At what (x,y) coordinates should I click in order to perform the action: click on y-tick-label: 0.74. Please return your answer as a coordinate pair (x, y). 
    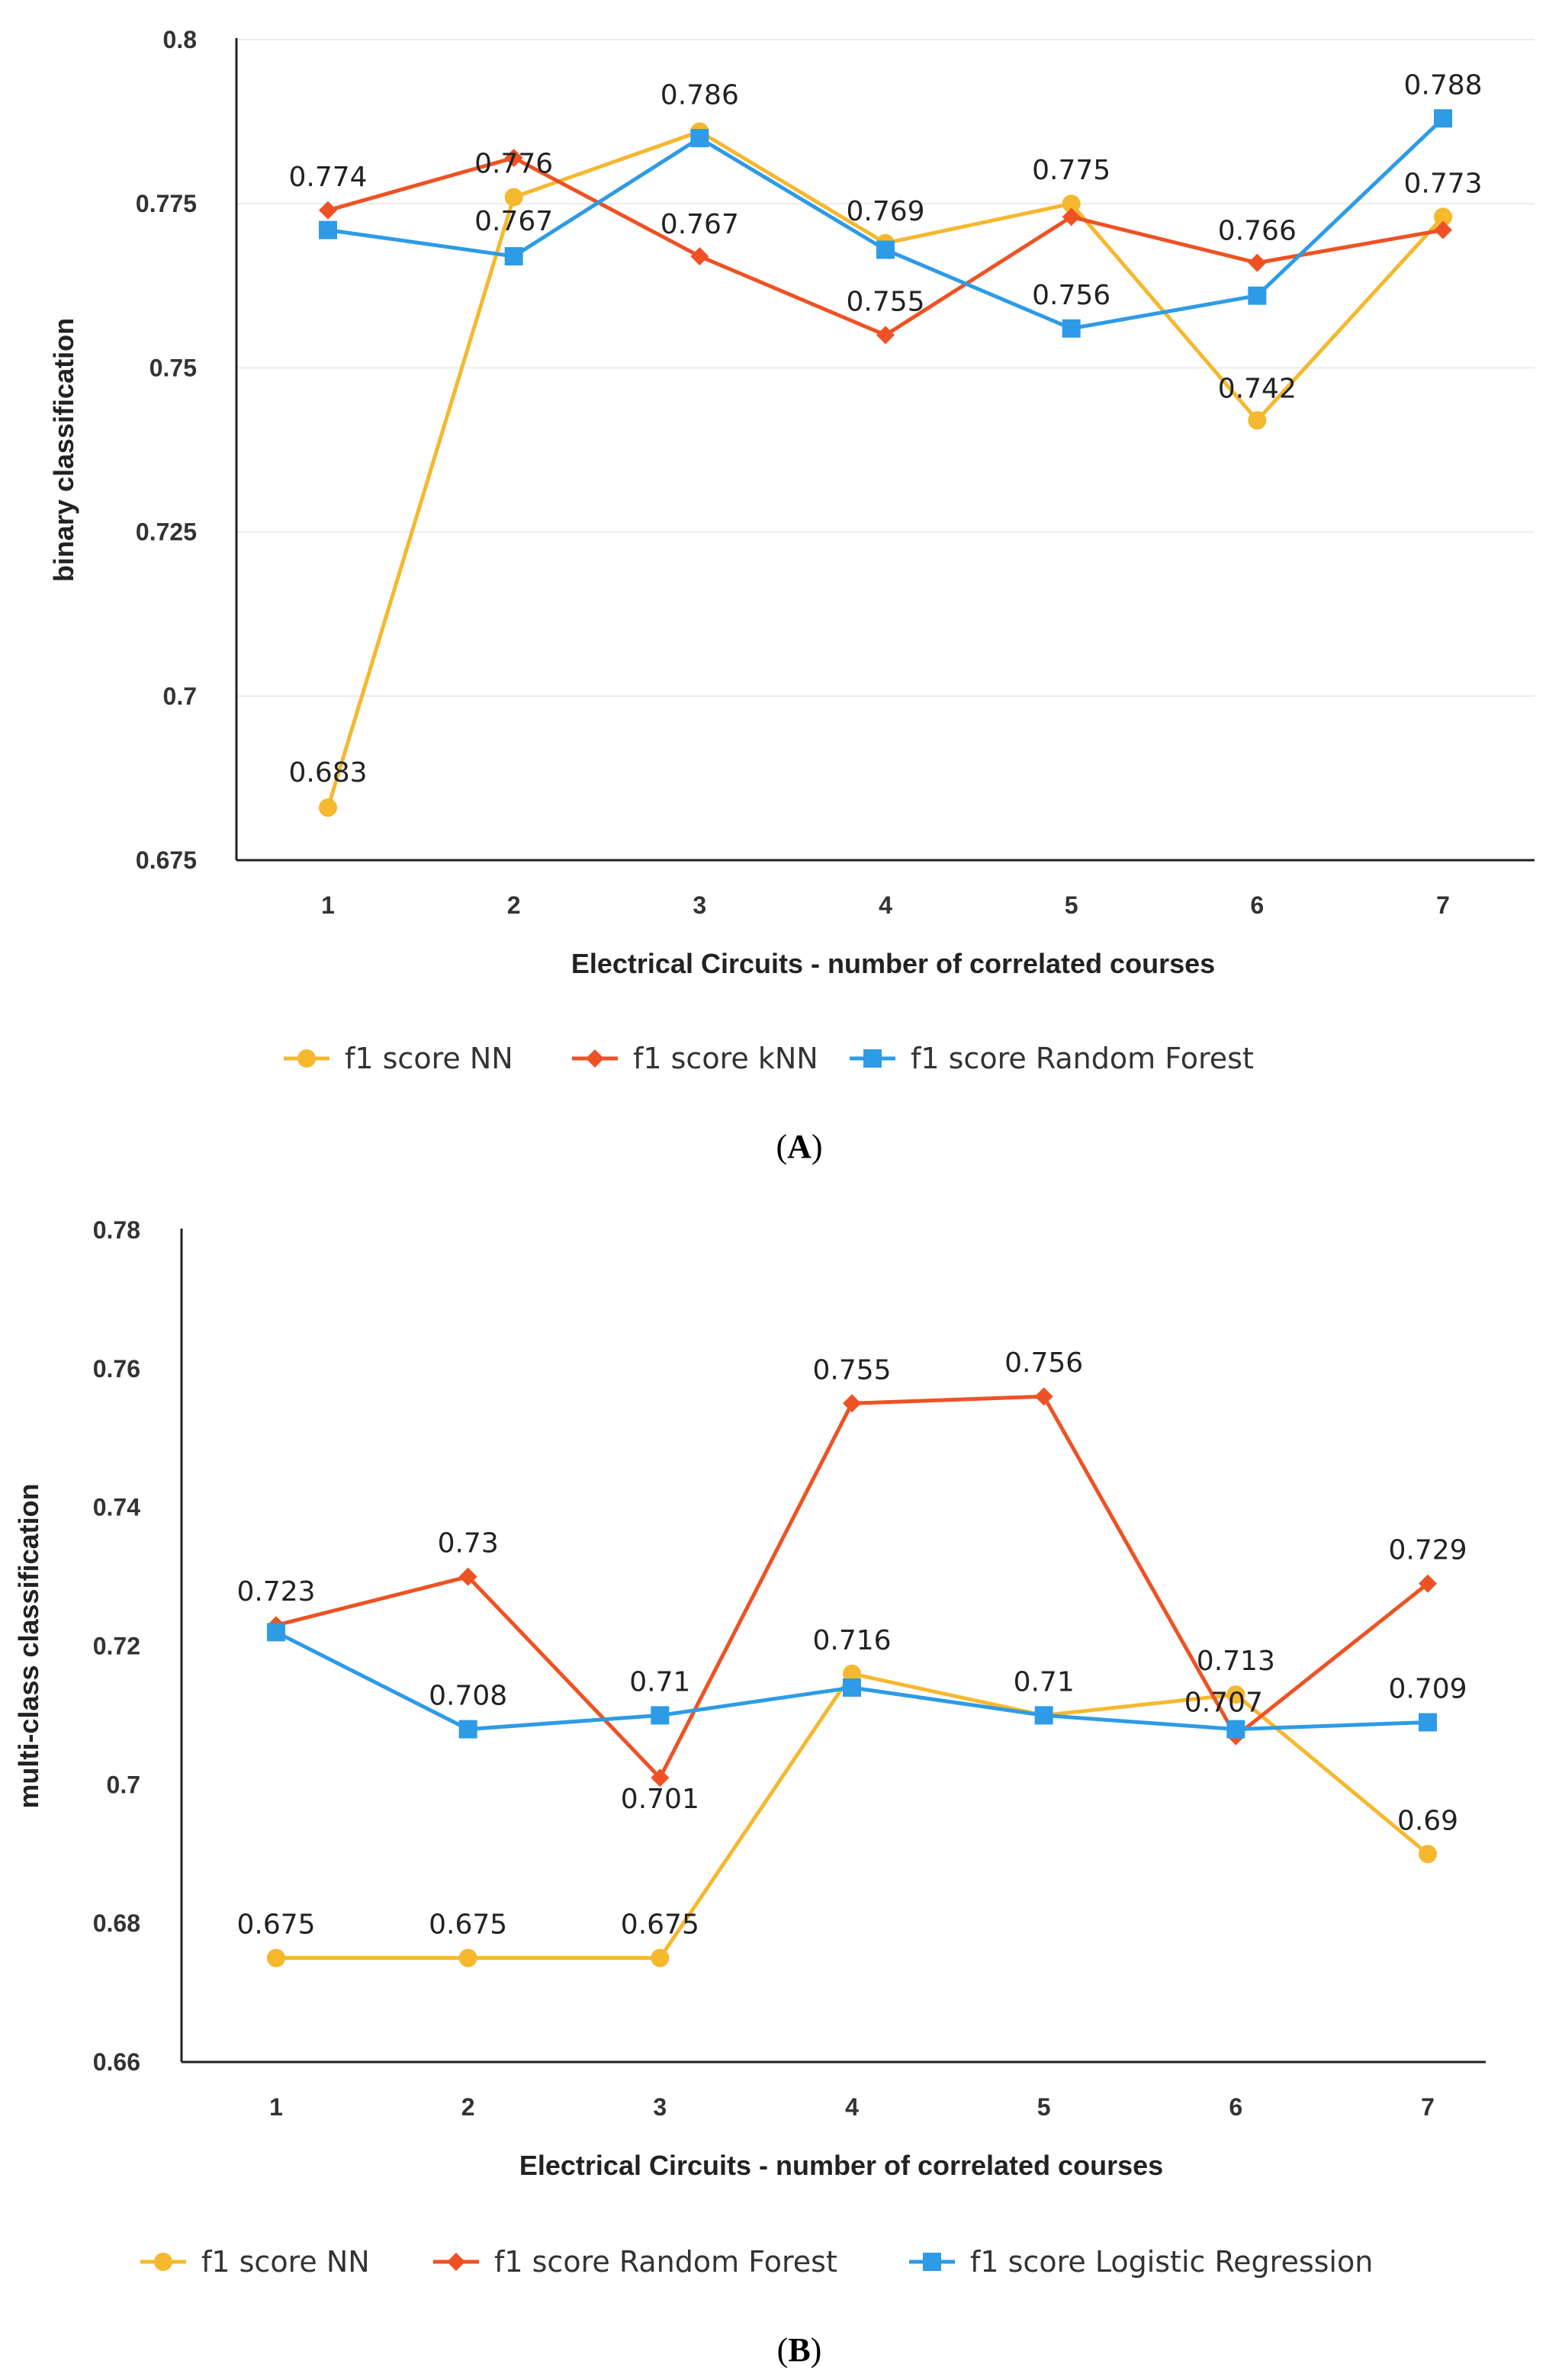
    Looking at the image, I should click on (116, 1507).